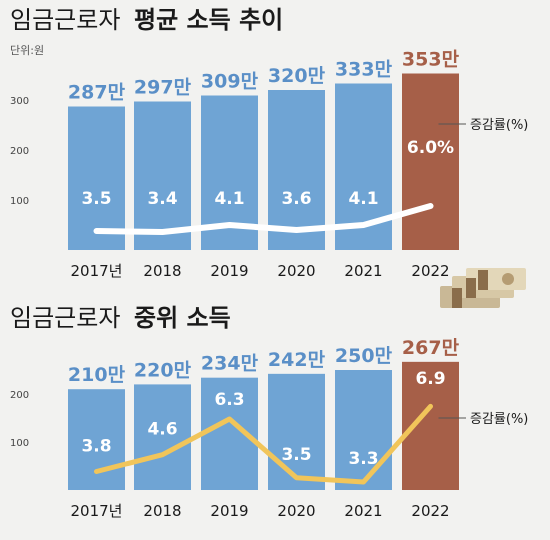 The width and height of the screenshot is (550, 540). What do you see at coordinates (363, 459) in the screenshot?
I see `growth-rate-label: 3.3` at bounding box center [363, 459].